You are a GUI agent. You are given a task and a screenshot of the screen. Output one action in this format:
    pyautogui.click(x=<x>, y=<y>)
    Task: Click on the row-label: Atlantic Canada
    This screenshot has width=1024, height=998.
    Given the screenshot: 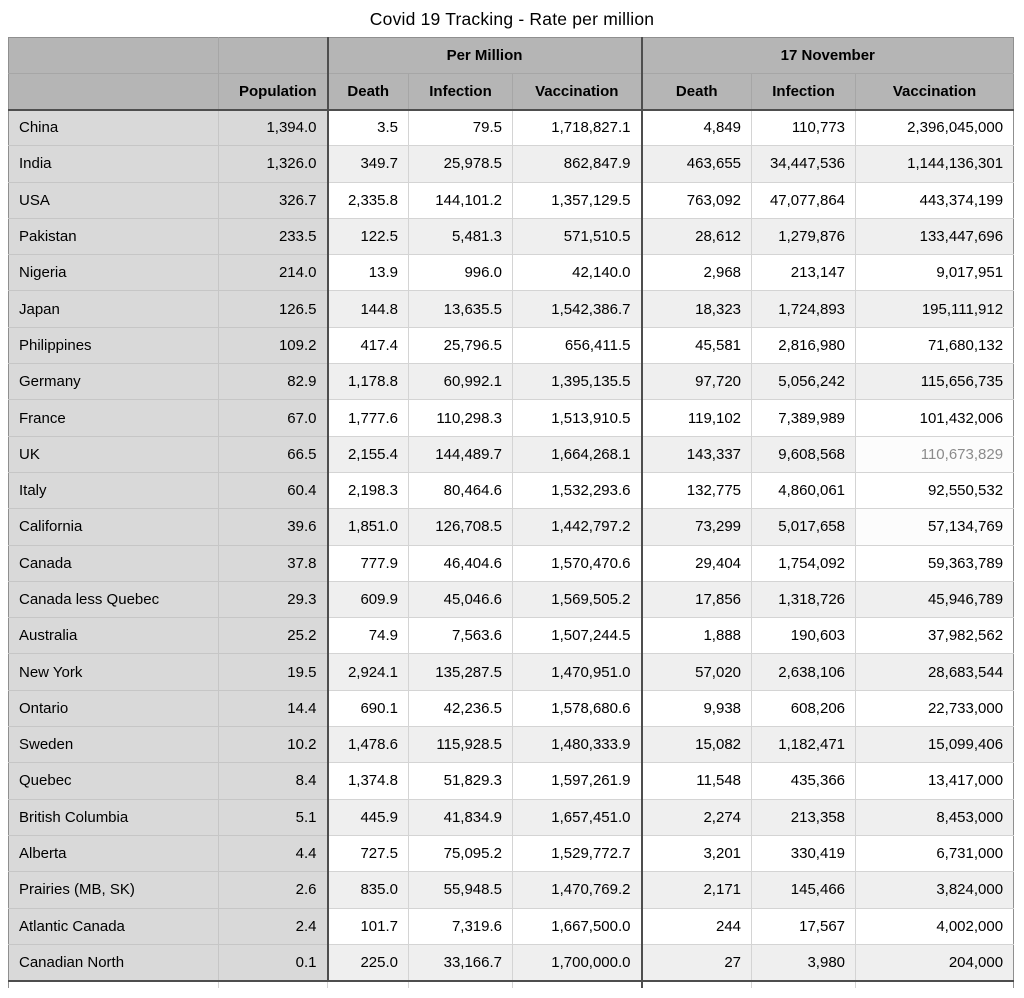 What is the action you would take?
    pyautogui.click(x=113, y=926)
    